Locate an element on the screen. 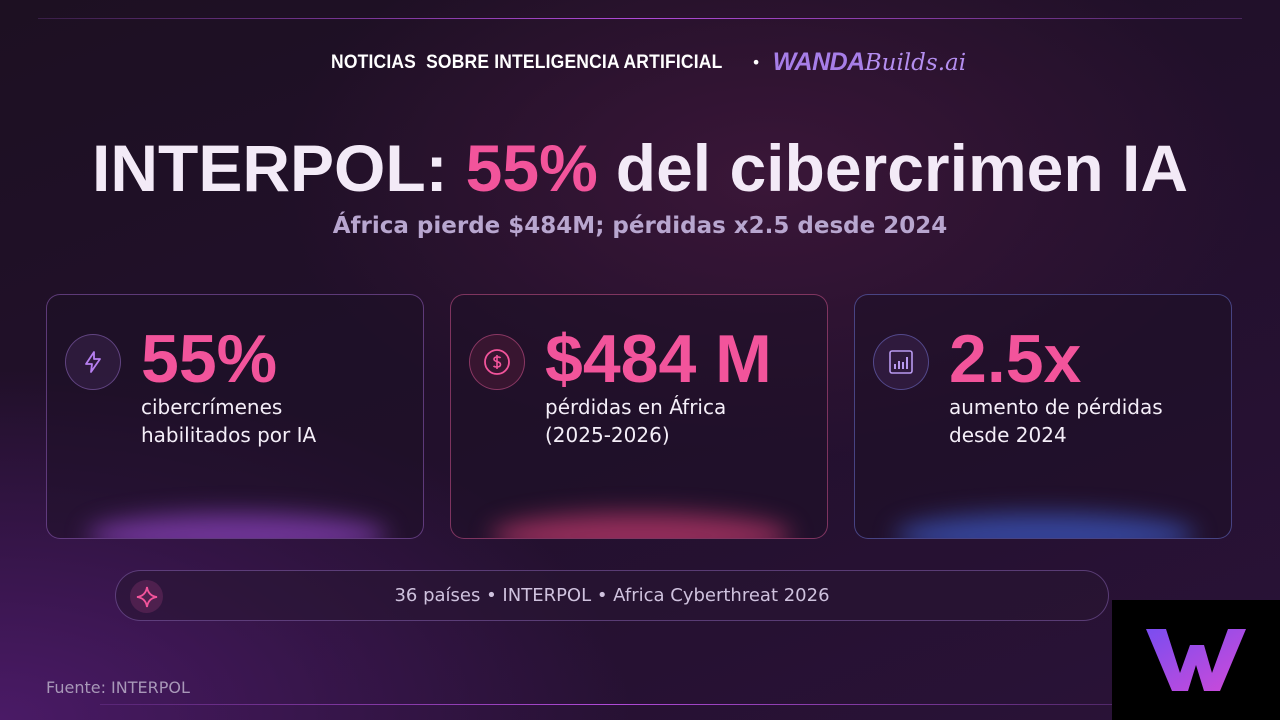 The width and height of the screenshot is (1280, 720). sparkle is located at coordinates (146, 596).